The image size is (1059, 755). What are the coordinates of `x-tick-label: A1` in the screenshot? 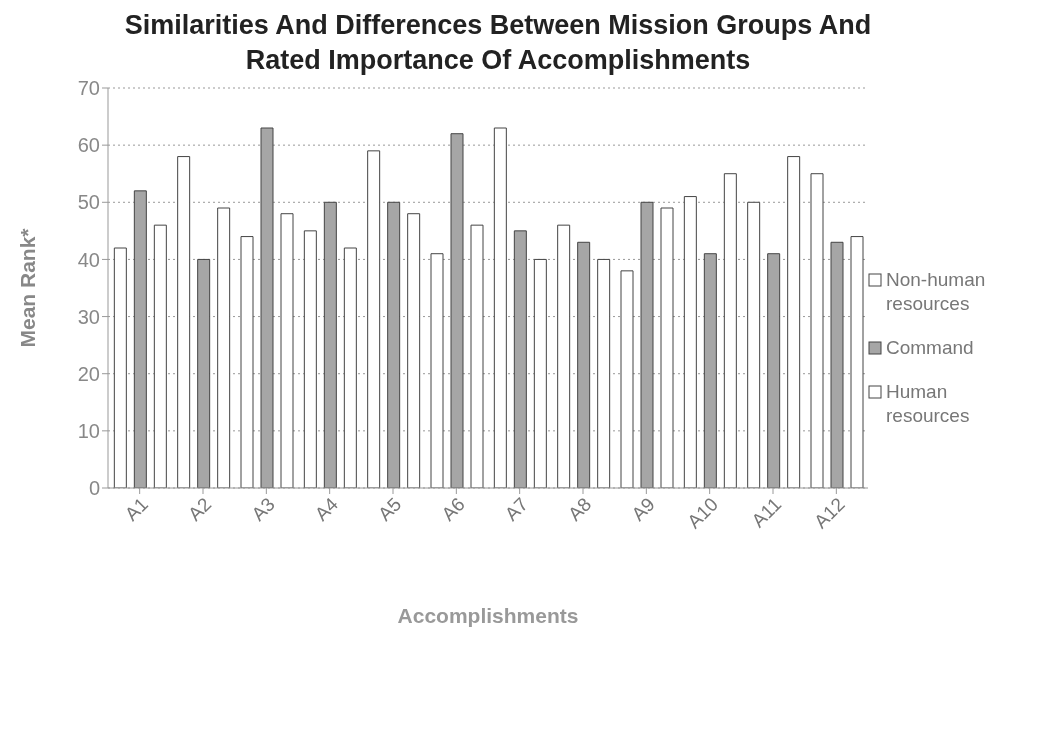 It's located at (136, 509).